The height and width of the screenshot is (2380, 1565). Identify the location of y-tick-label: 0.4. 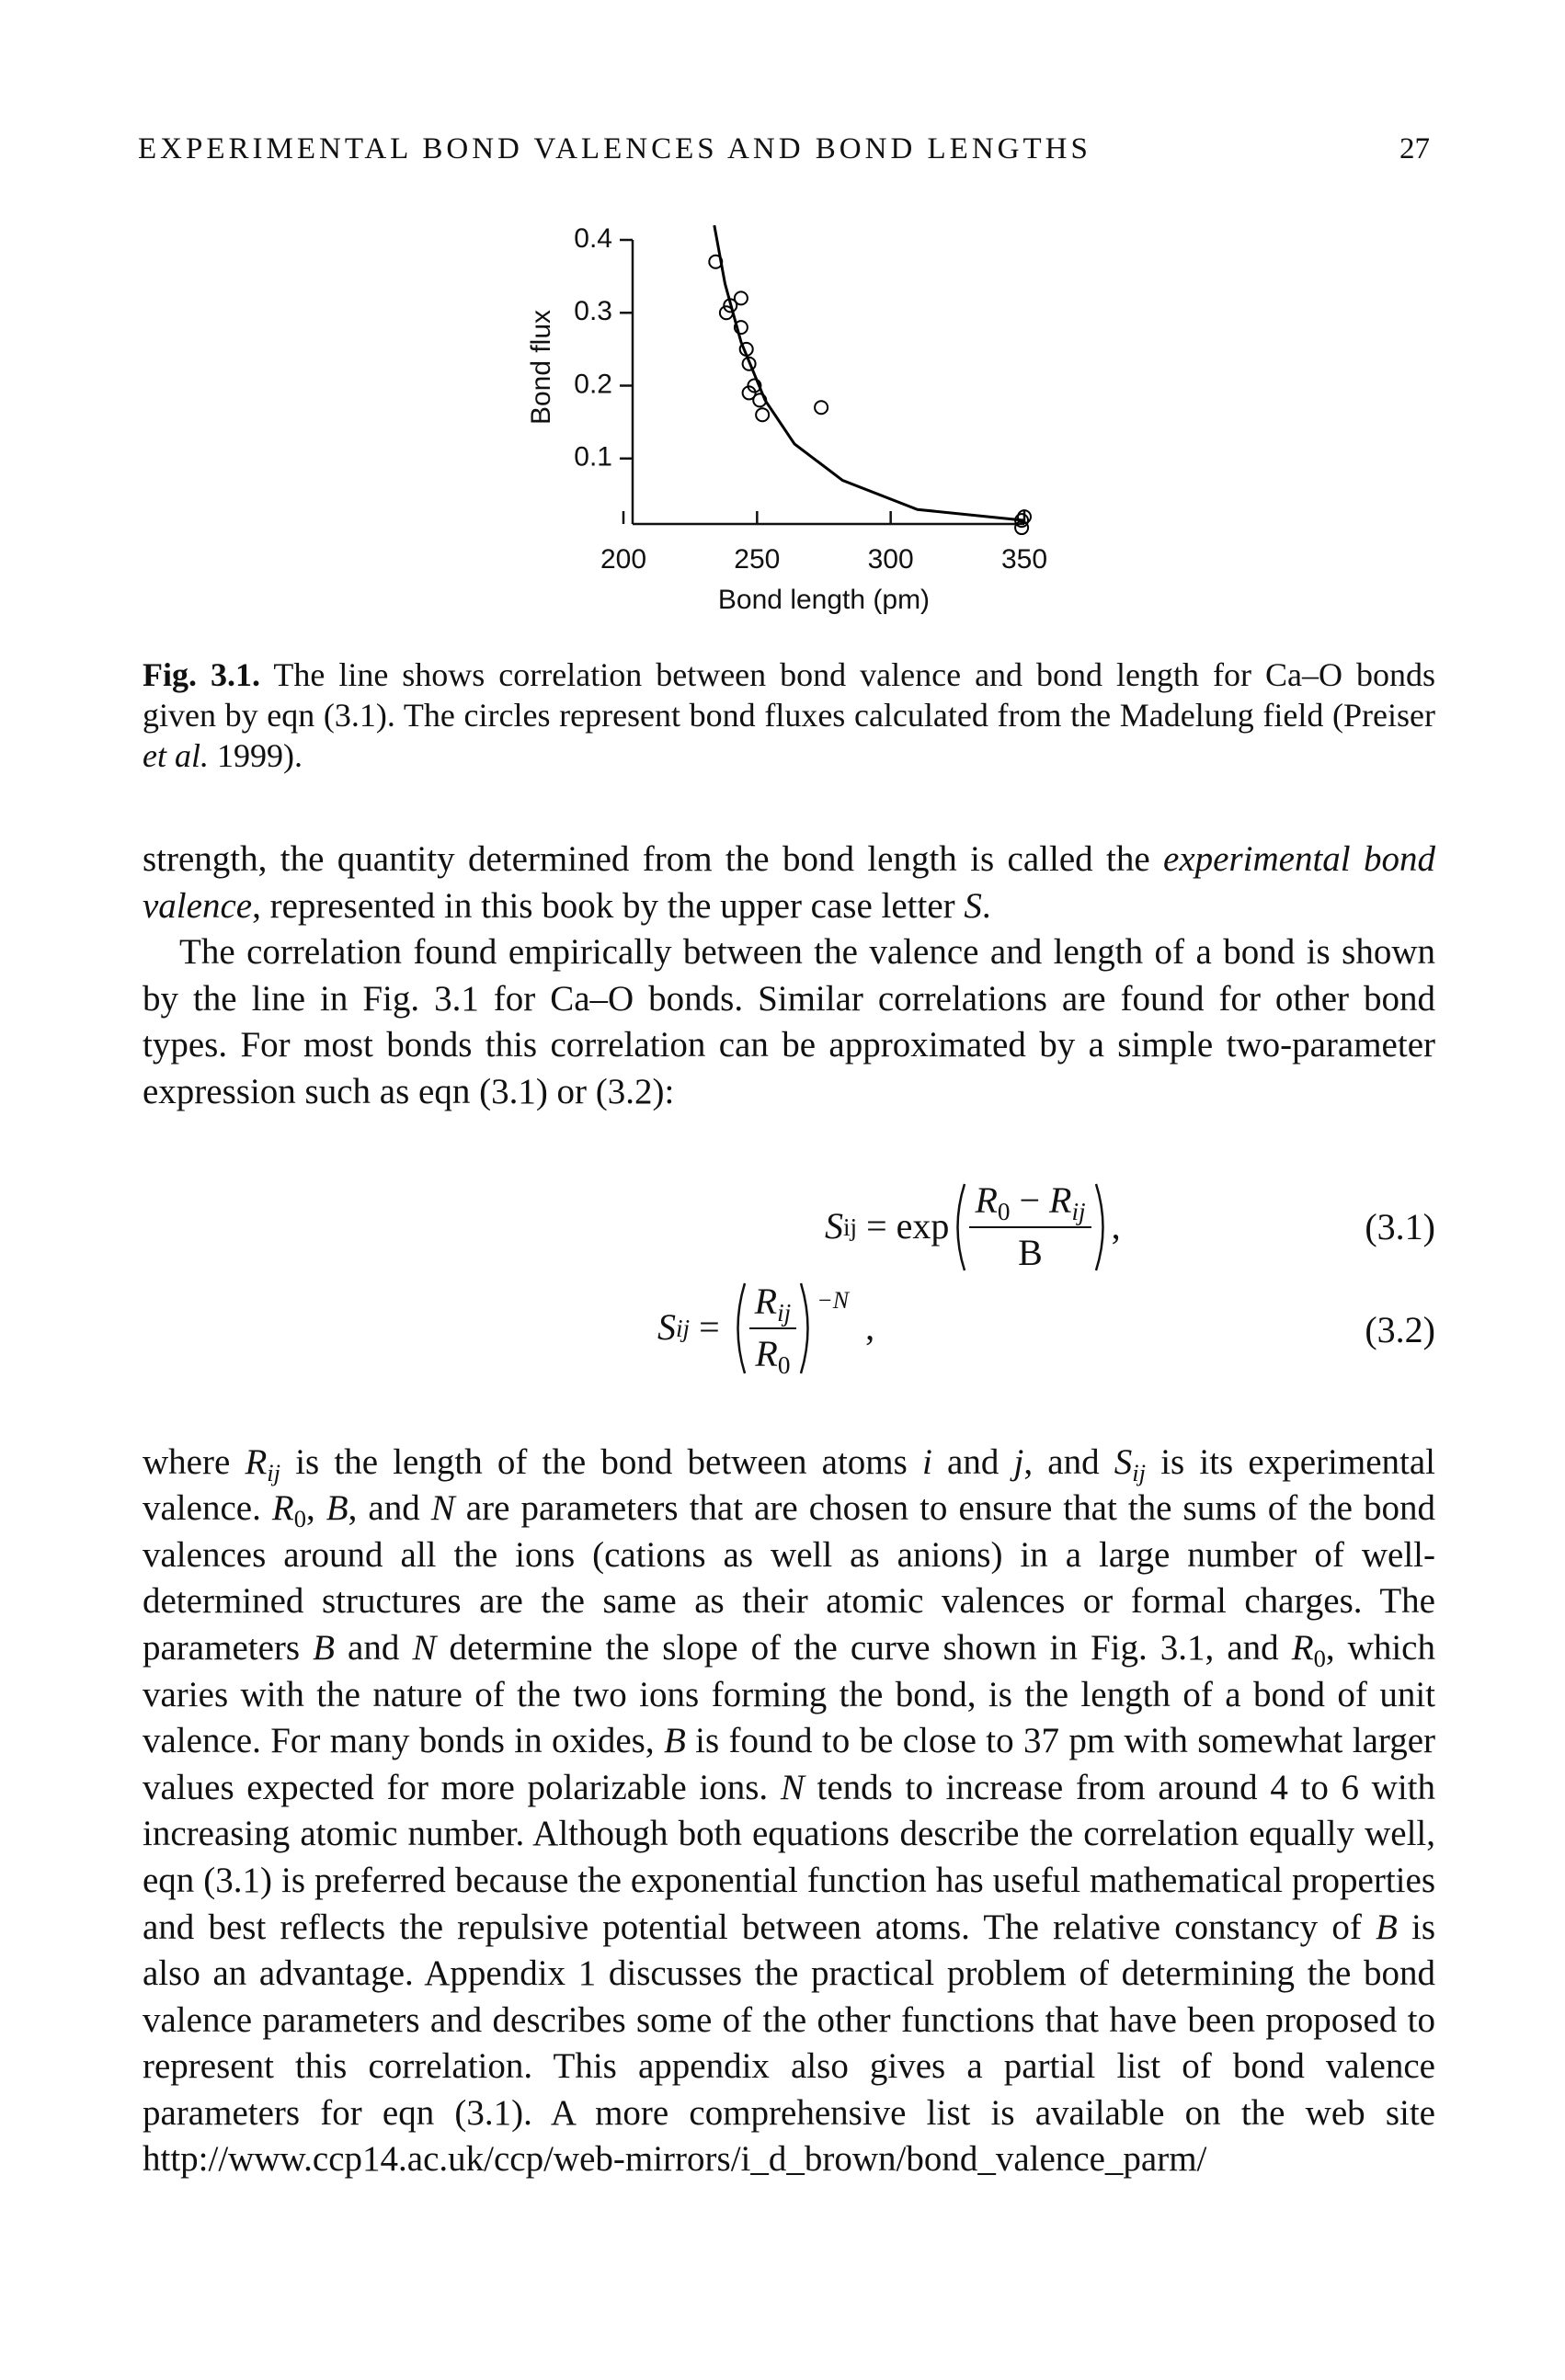
(593, 238).